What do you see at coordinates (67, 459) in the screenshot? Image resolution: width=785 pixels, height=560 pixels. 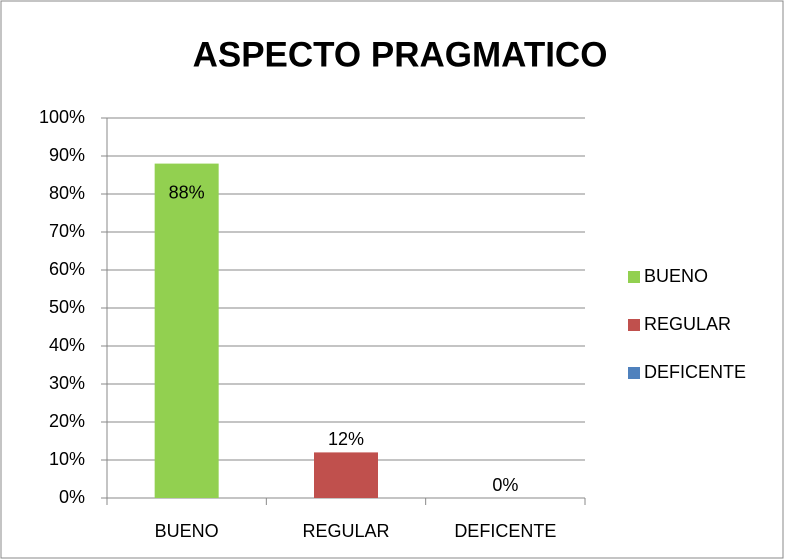 I see `y-tick-label: 10%` at bounding box center [67, 459].